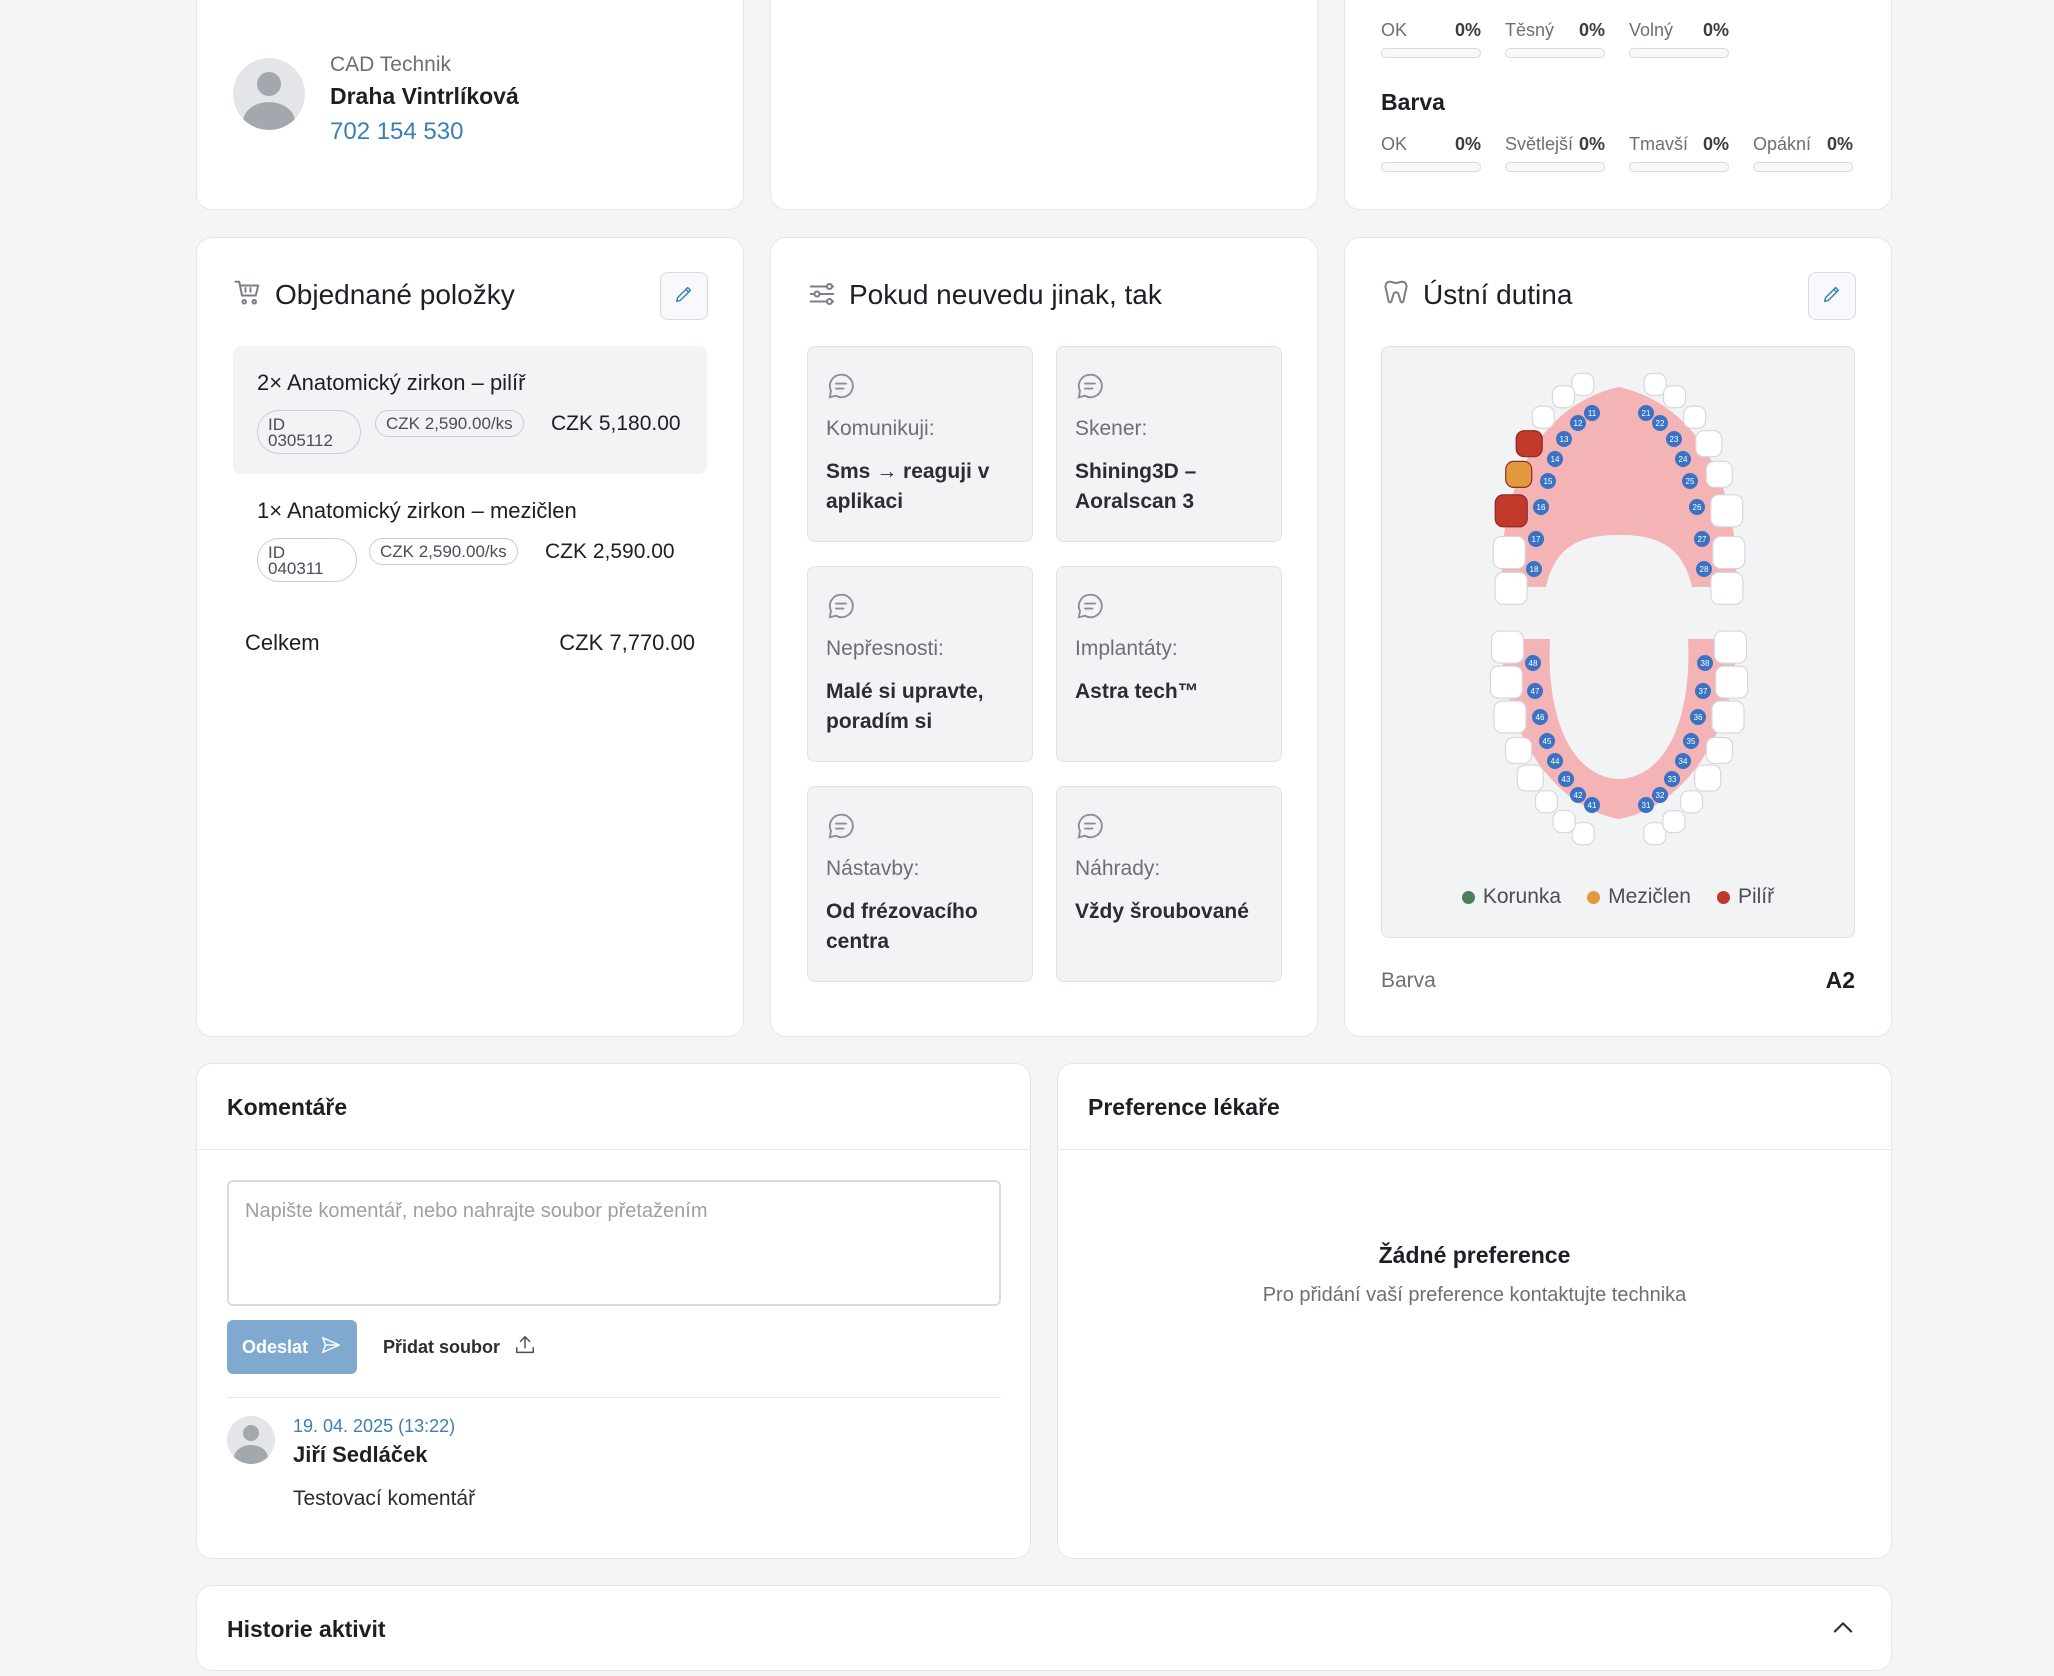 The width and height of the screenshot is (2054, 1676). Describe the element at coordinates (459, 1347) in the screenshot. I see `attach-button: Přidat soubor` at that location.